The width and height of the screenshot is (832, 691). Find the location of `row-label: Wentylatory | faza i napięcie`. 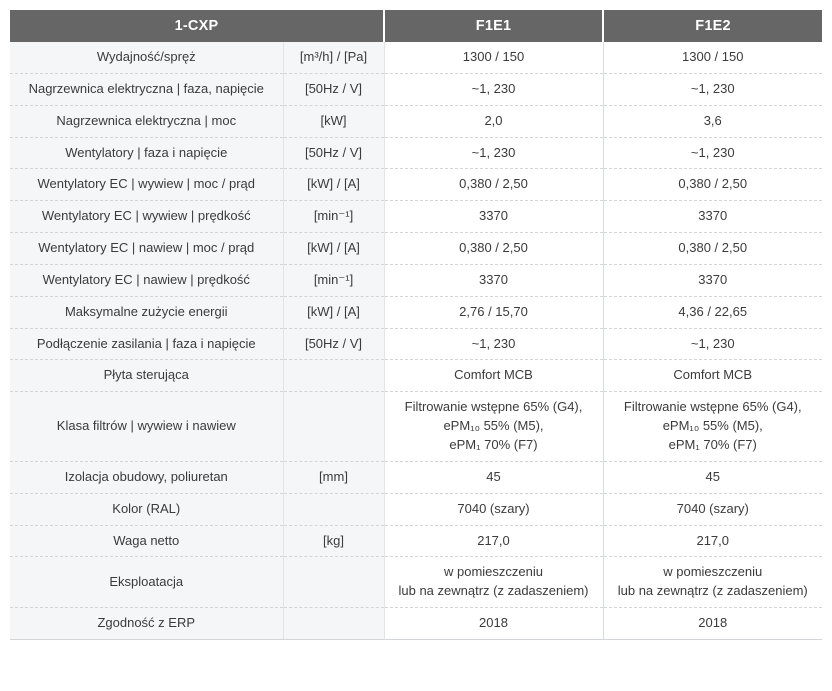

row-label: Wentylatory | faza i napięcie is located at coordinates (147, 153).